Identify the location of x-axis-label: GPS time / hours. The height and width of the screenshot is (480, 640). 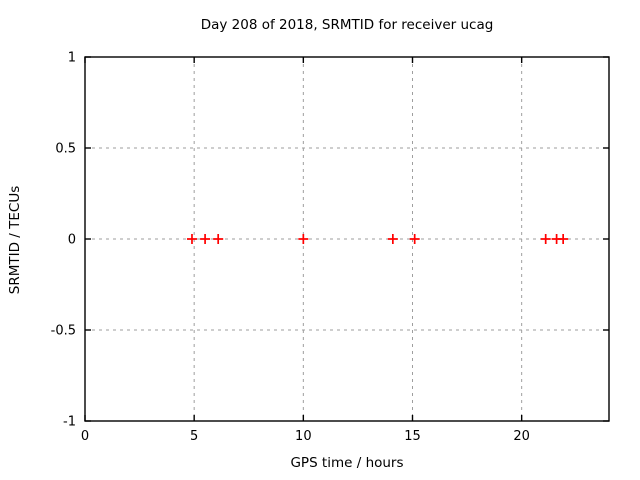
(347, 463).